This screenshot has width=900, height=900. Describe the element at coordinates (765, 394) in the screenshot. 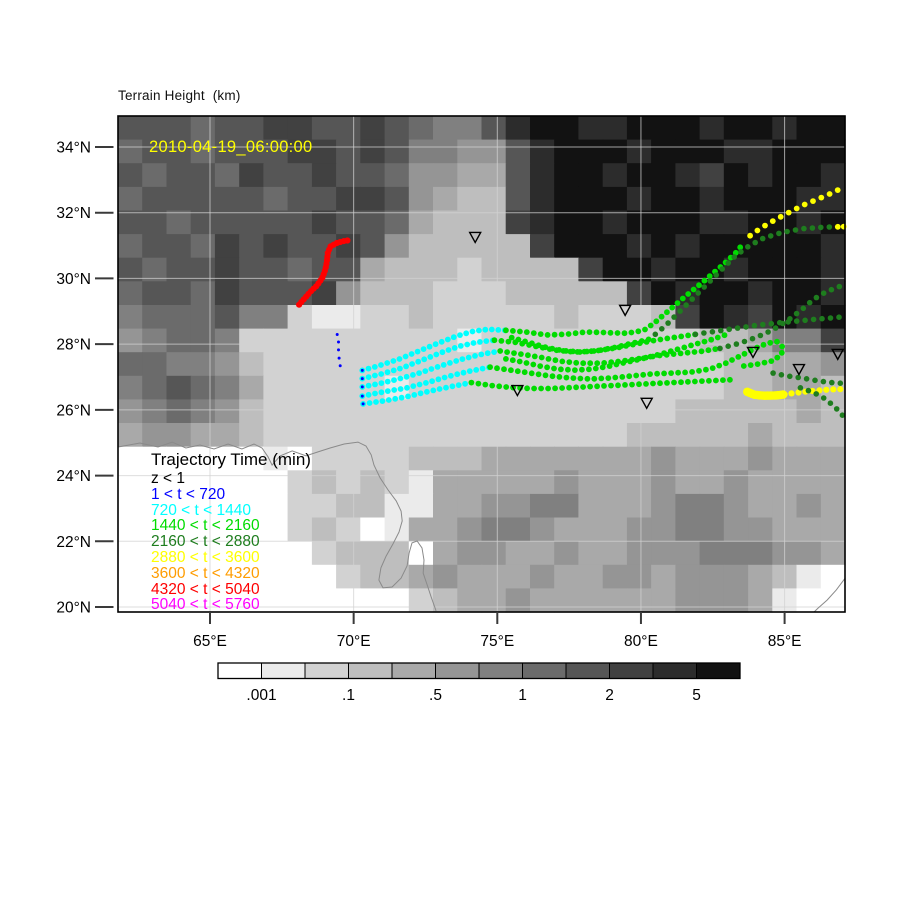

I see `trajectory-yellow-bottom-thick` at that location.